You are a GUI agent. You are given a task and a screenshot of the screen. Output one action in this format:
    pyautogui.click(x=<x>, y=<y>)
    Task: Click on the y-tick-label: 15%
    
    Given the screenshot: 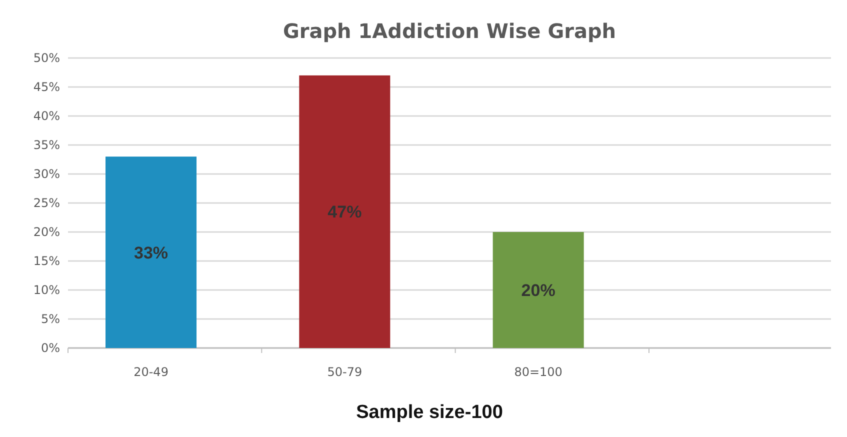 What is the action you would take?
    pyautogui.click(x=46, y=261)
    